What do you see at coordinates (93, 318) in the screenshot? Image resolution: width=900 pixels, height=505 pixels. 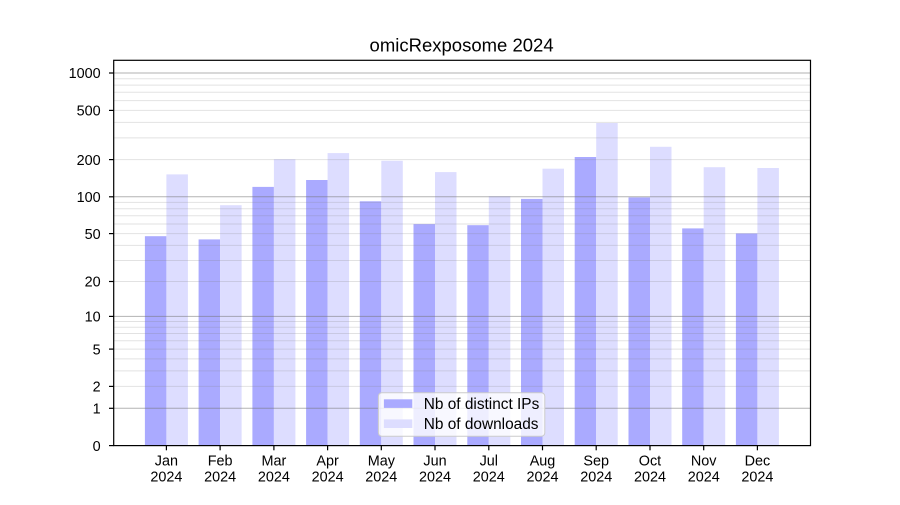 I see `svg-text: 10` at bounding box center [93, 318].